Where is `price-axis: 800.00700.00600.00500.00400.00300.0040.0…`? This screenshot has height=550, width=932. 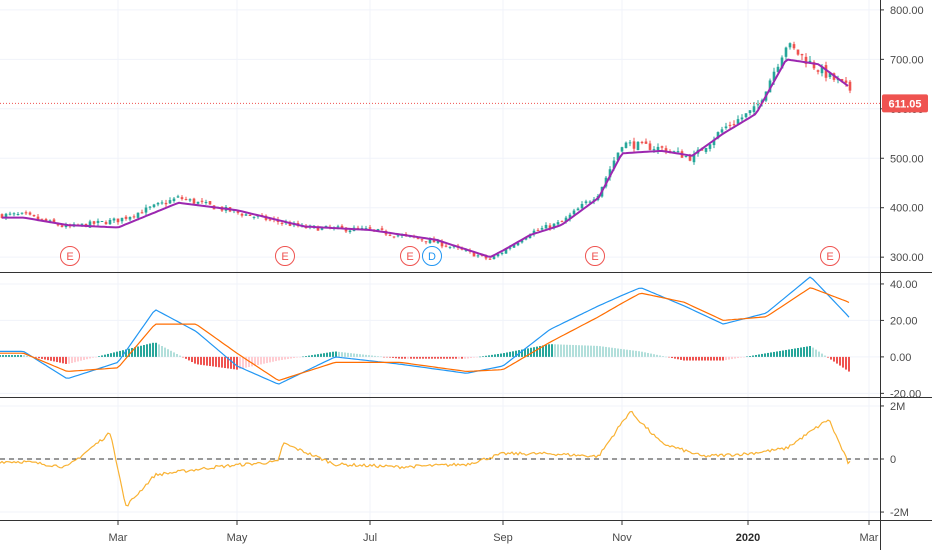
price-axis: 800.00700.00600.00500.00400.00300.0040.0… is located at coordinates (902, 262).